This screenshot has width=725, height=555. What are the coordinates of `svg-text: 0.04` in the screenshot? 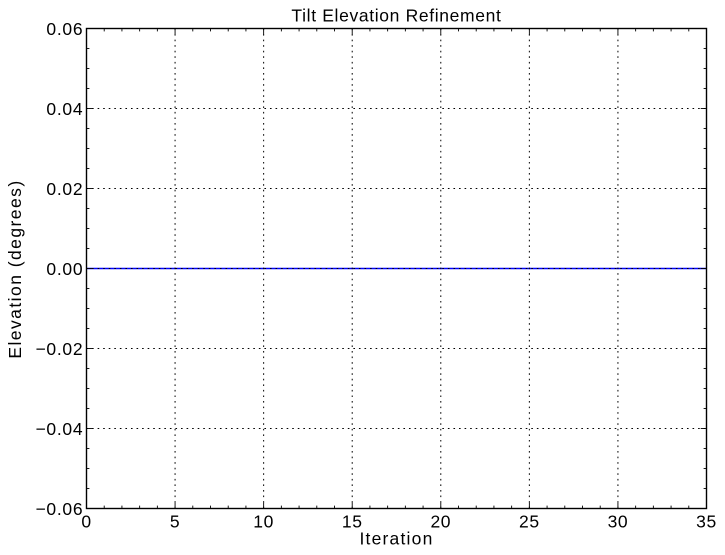 It's located at (64, 109).